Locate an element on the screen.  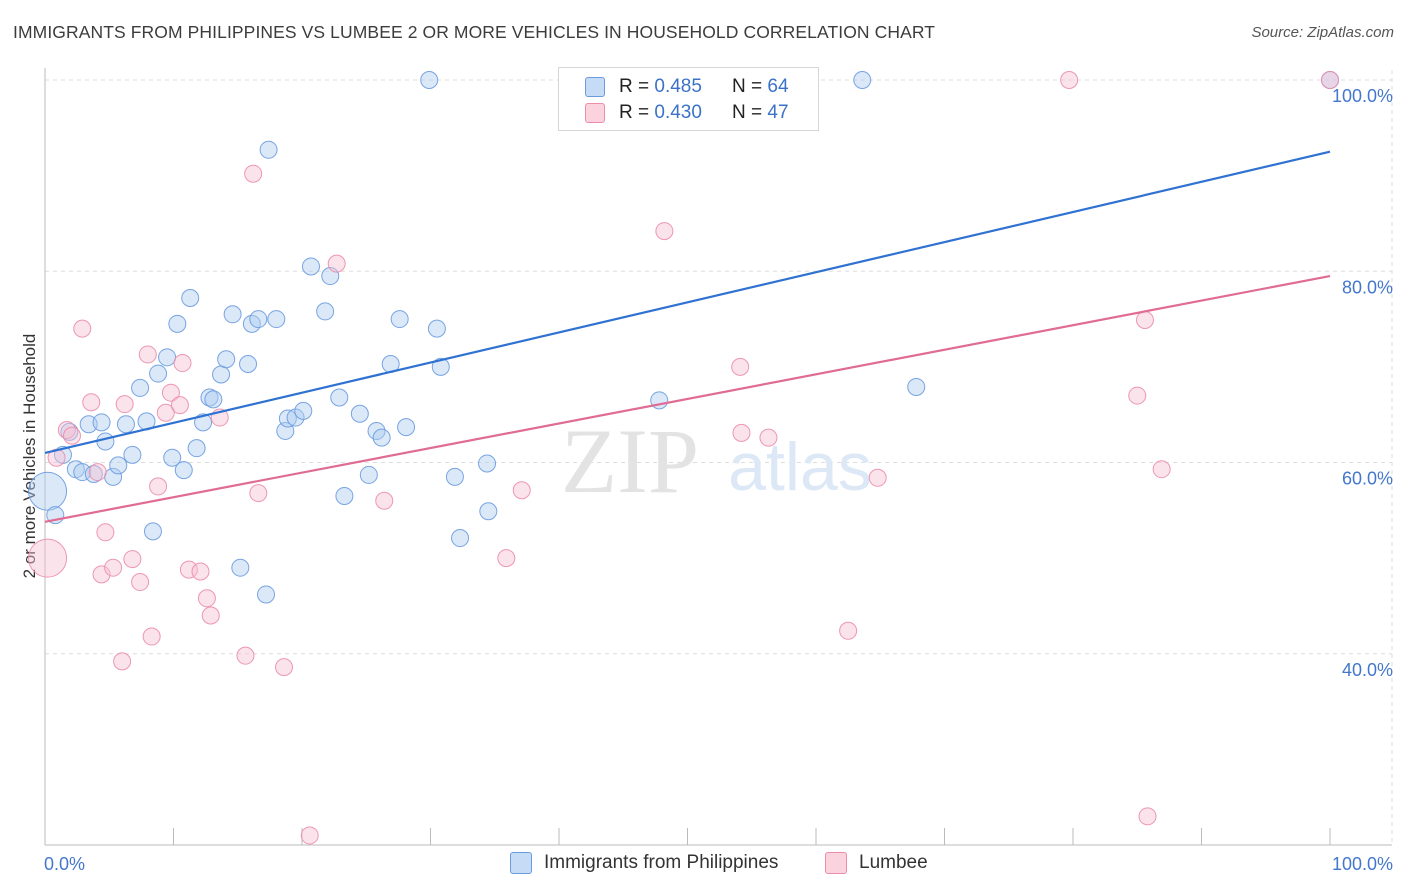
correlation-legend: R = 0.485 N = 64 R = 0.430 N = 47 is located at coordinates (688, 99).